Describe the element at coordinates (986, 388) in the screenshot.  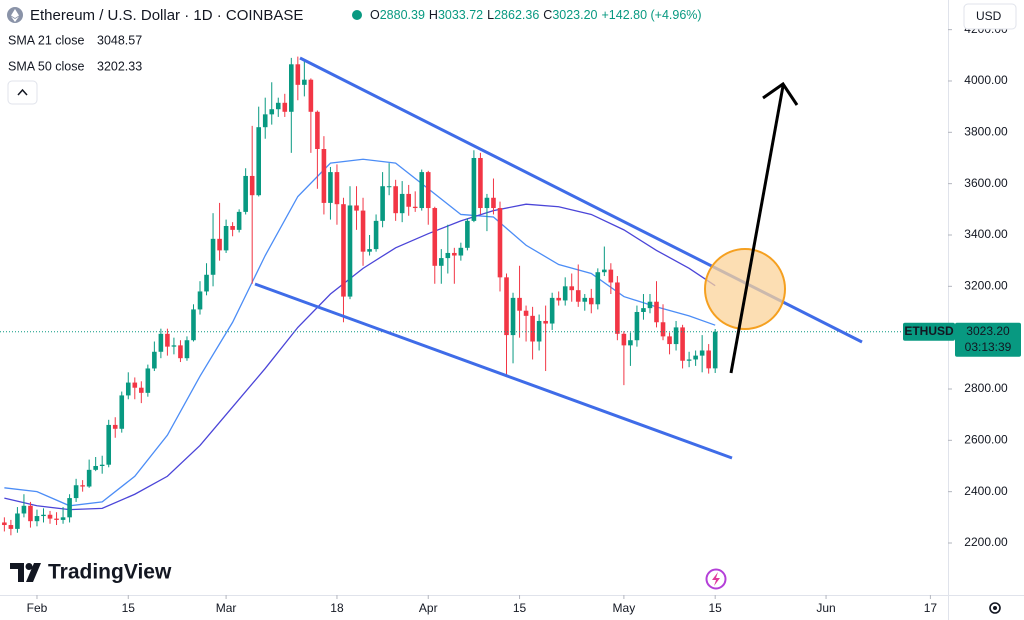
I see `y-tick-label: 2800.00` at that location.